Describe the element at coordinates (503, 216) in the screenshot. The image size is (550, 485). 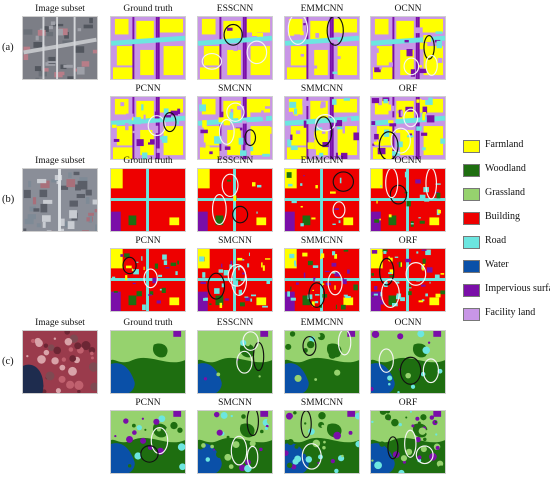
I see `legend-label: Building` at that location.